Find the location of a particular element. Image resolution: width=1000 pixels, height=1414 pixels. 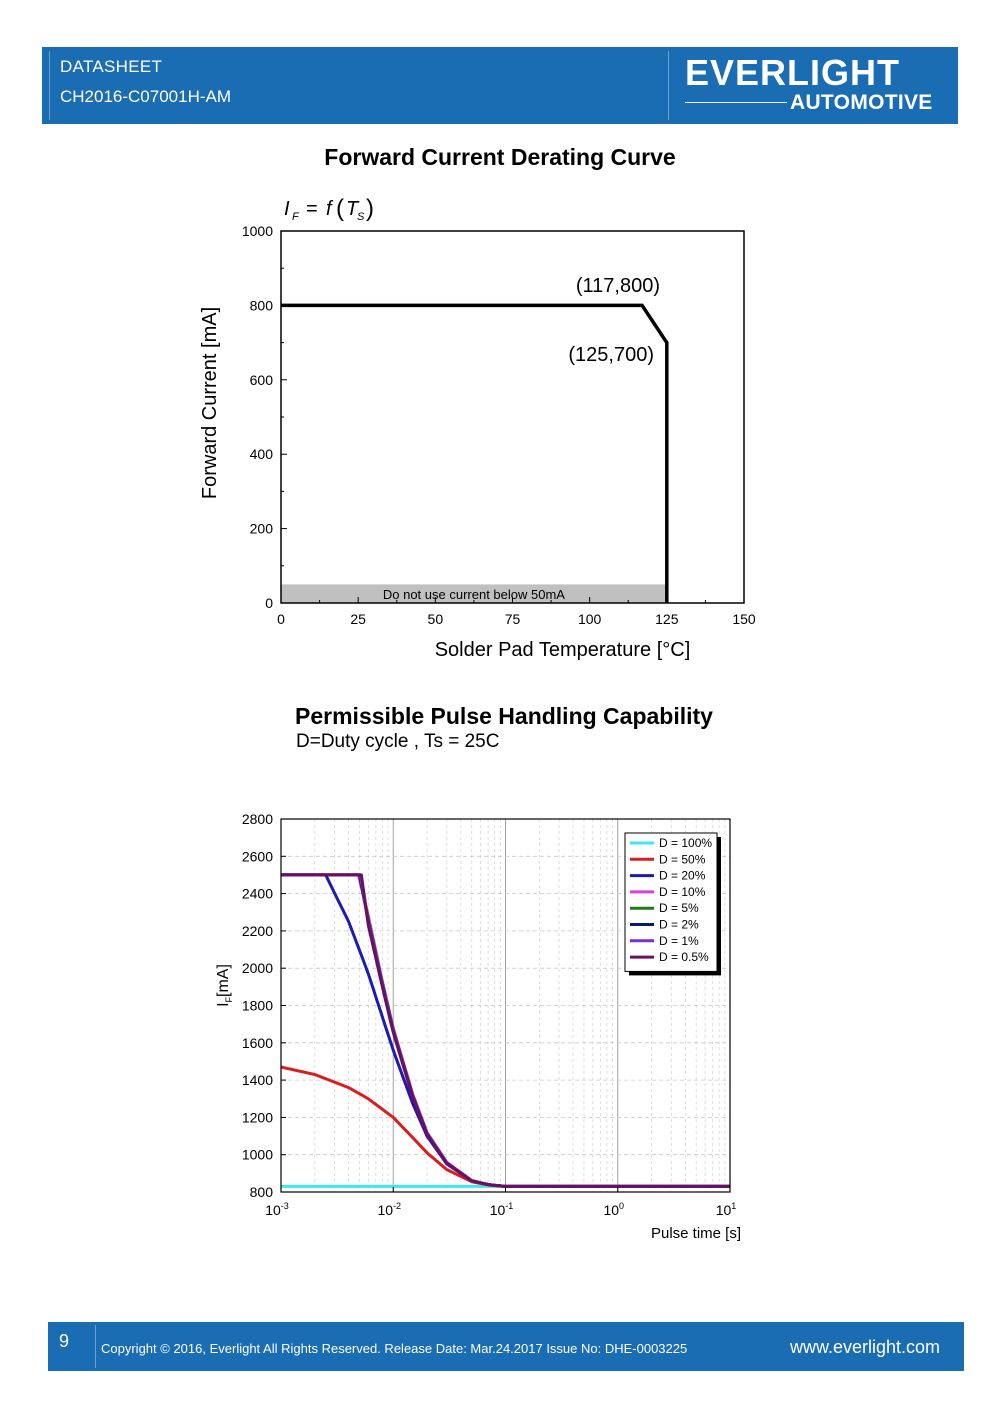

y-axis-label: Forward Current [mA] is located at coordinates (210, 403).